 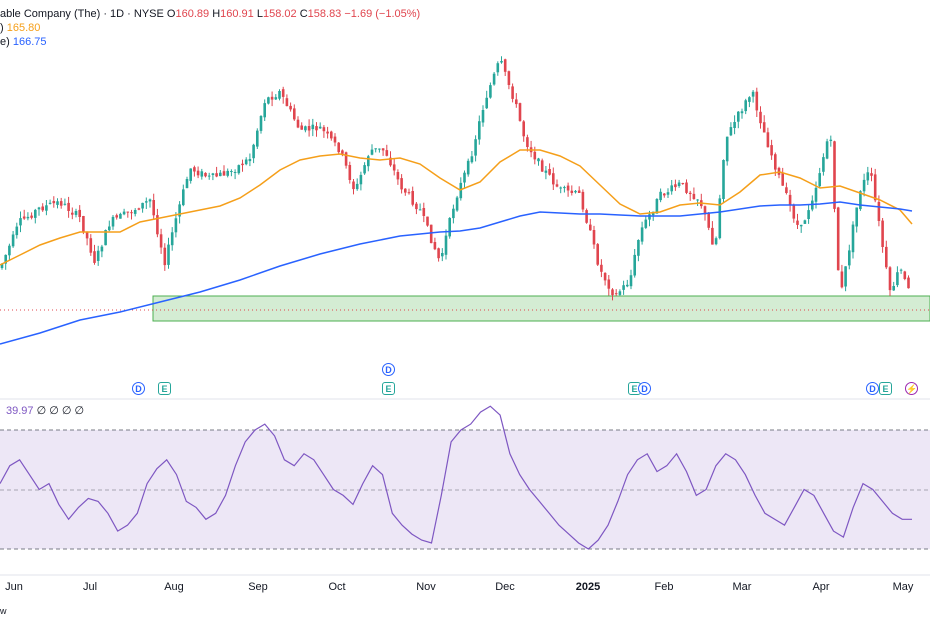 I want to click on close-value: 158.83, so click(x=324, y=14).